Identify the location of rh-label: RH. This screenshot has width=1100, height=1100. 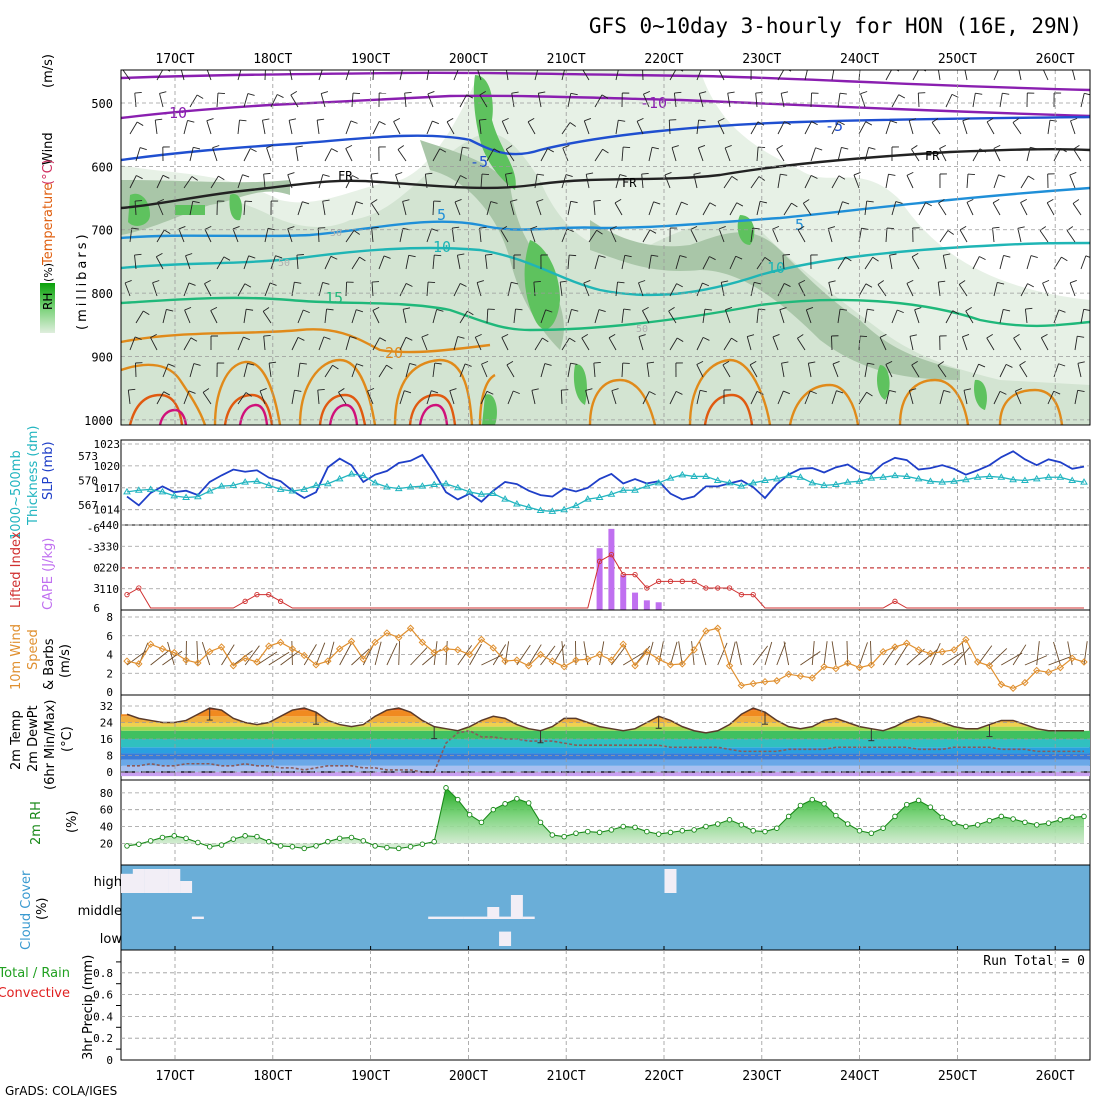
(48, 301).